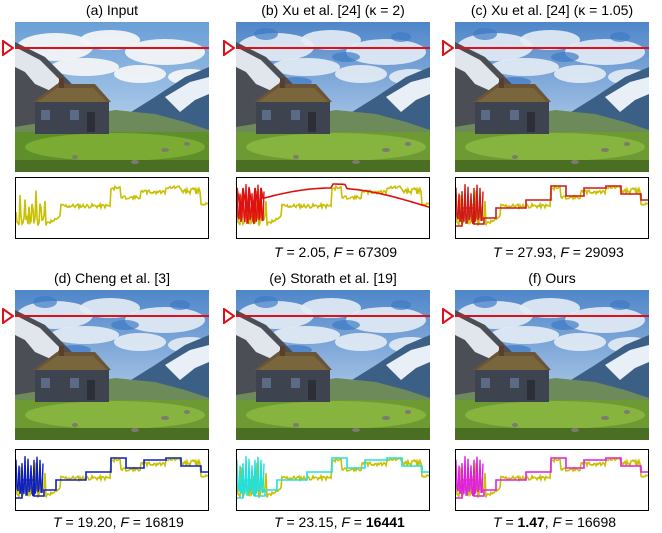 The image size is (662, 533). I want to click on scanline-marker-icon, so click(448, 50).